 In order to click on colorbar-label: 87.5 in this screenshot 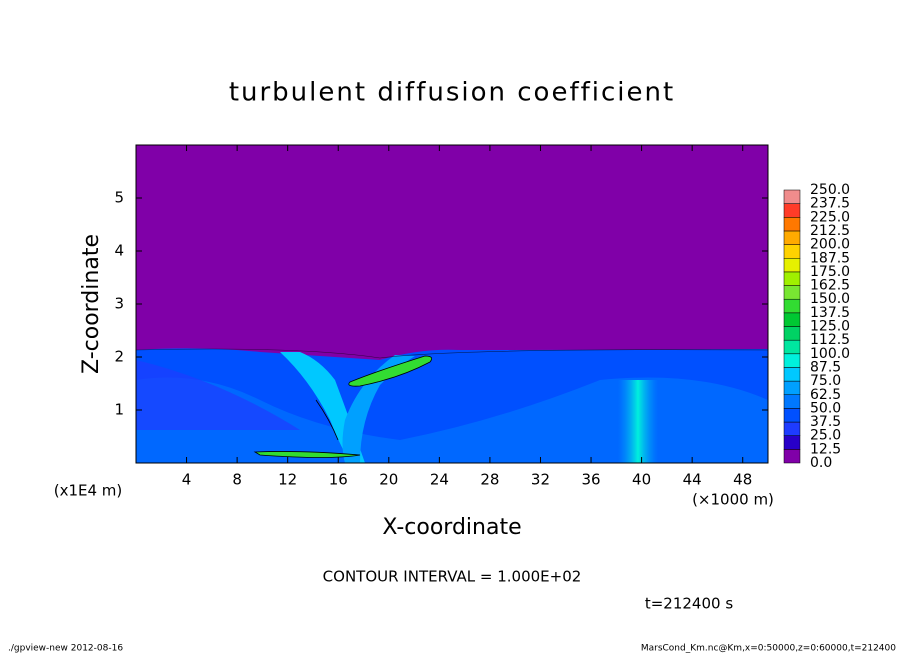, I will do `click(825, 367)`.